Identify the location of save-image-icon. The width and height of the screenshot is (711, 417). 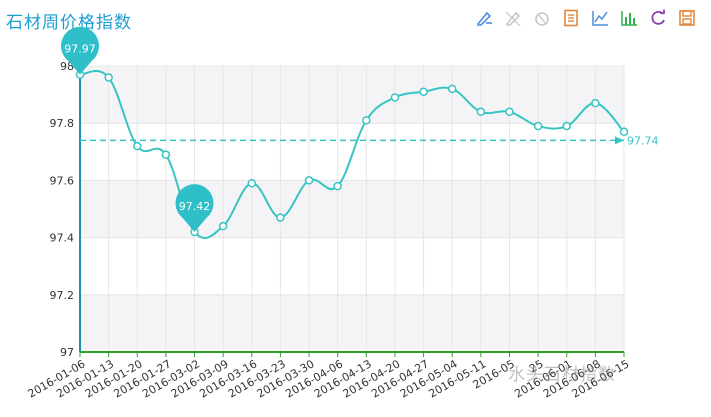
(687, 18).